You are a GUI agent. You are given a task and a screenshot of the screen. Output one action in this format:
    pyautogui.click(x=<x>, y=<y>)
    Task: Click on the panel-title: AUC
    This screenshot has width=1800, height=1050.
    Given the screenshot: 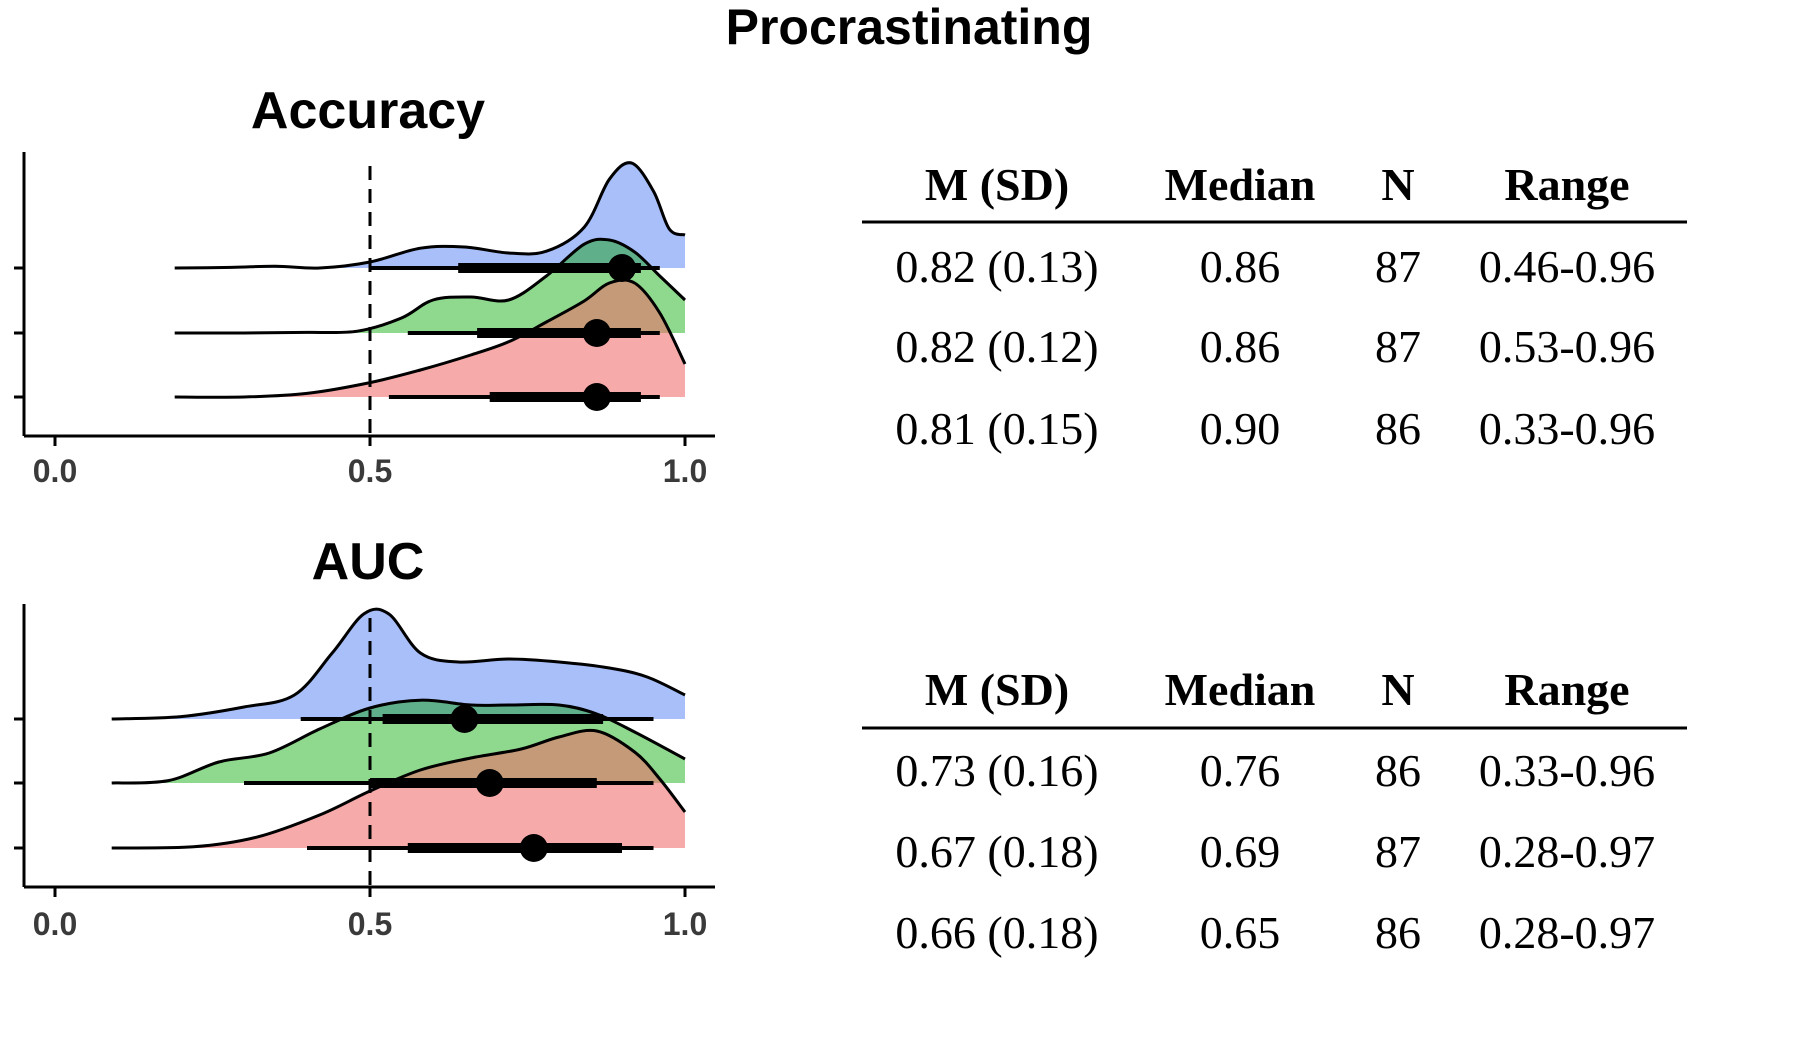 What is the action you would take?
    pyautogui.click(x=368, y=562)
    